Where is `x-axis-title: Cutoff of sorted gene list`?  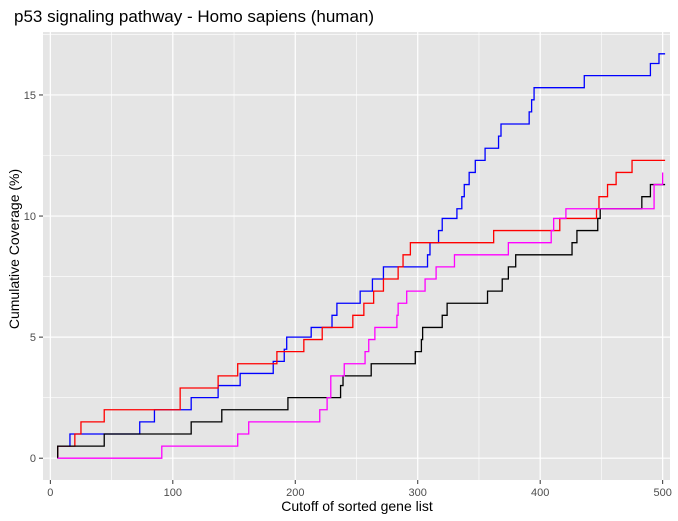
x-axis-title: Cutoff of sorted gene list is located at coordinates (357, 506).